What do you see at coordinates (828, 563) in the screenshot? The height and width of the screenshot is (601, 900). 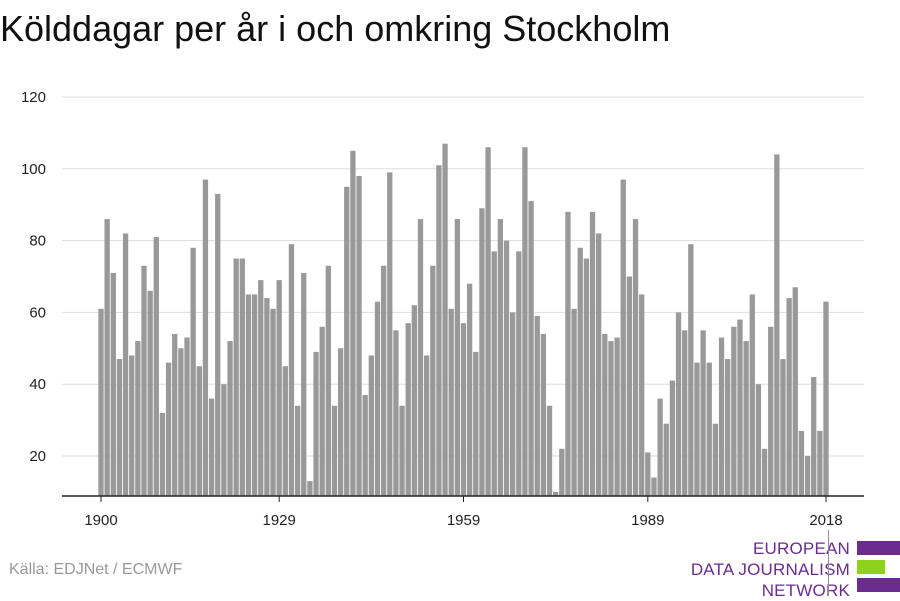 I see `logo-divider` at bounding box center [828, 563].